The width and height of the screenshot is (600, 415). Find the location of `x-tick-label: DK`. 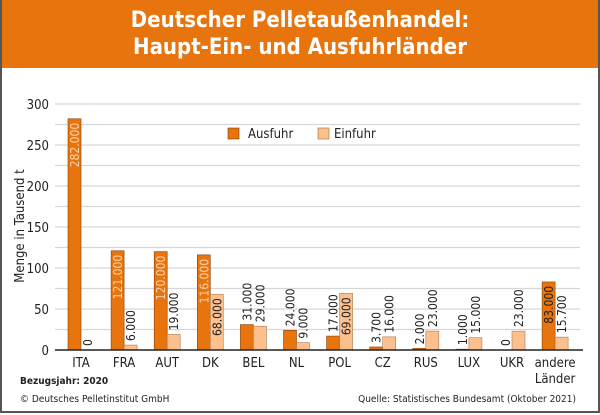

x-tick-label: DK is located at coordinates (210, 363).